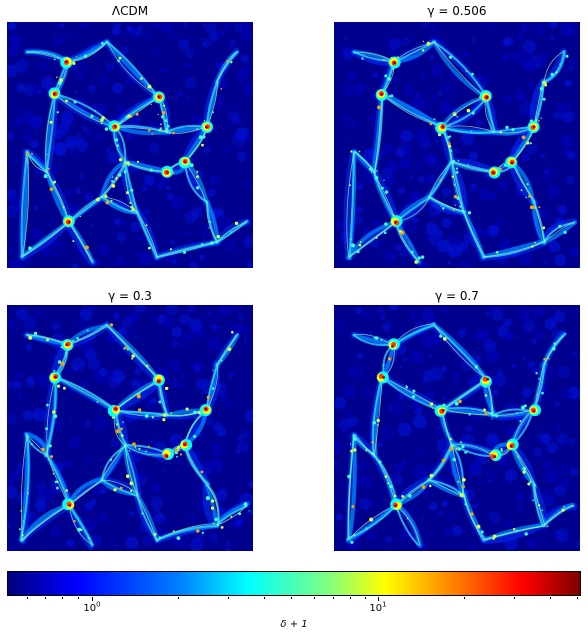 Image resolution: width=588 pixels, height=638 pixels. I want to click on panel-title-gamma-0506: γ = 0.506, so click(457, 11).